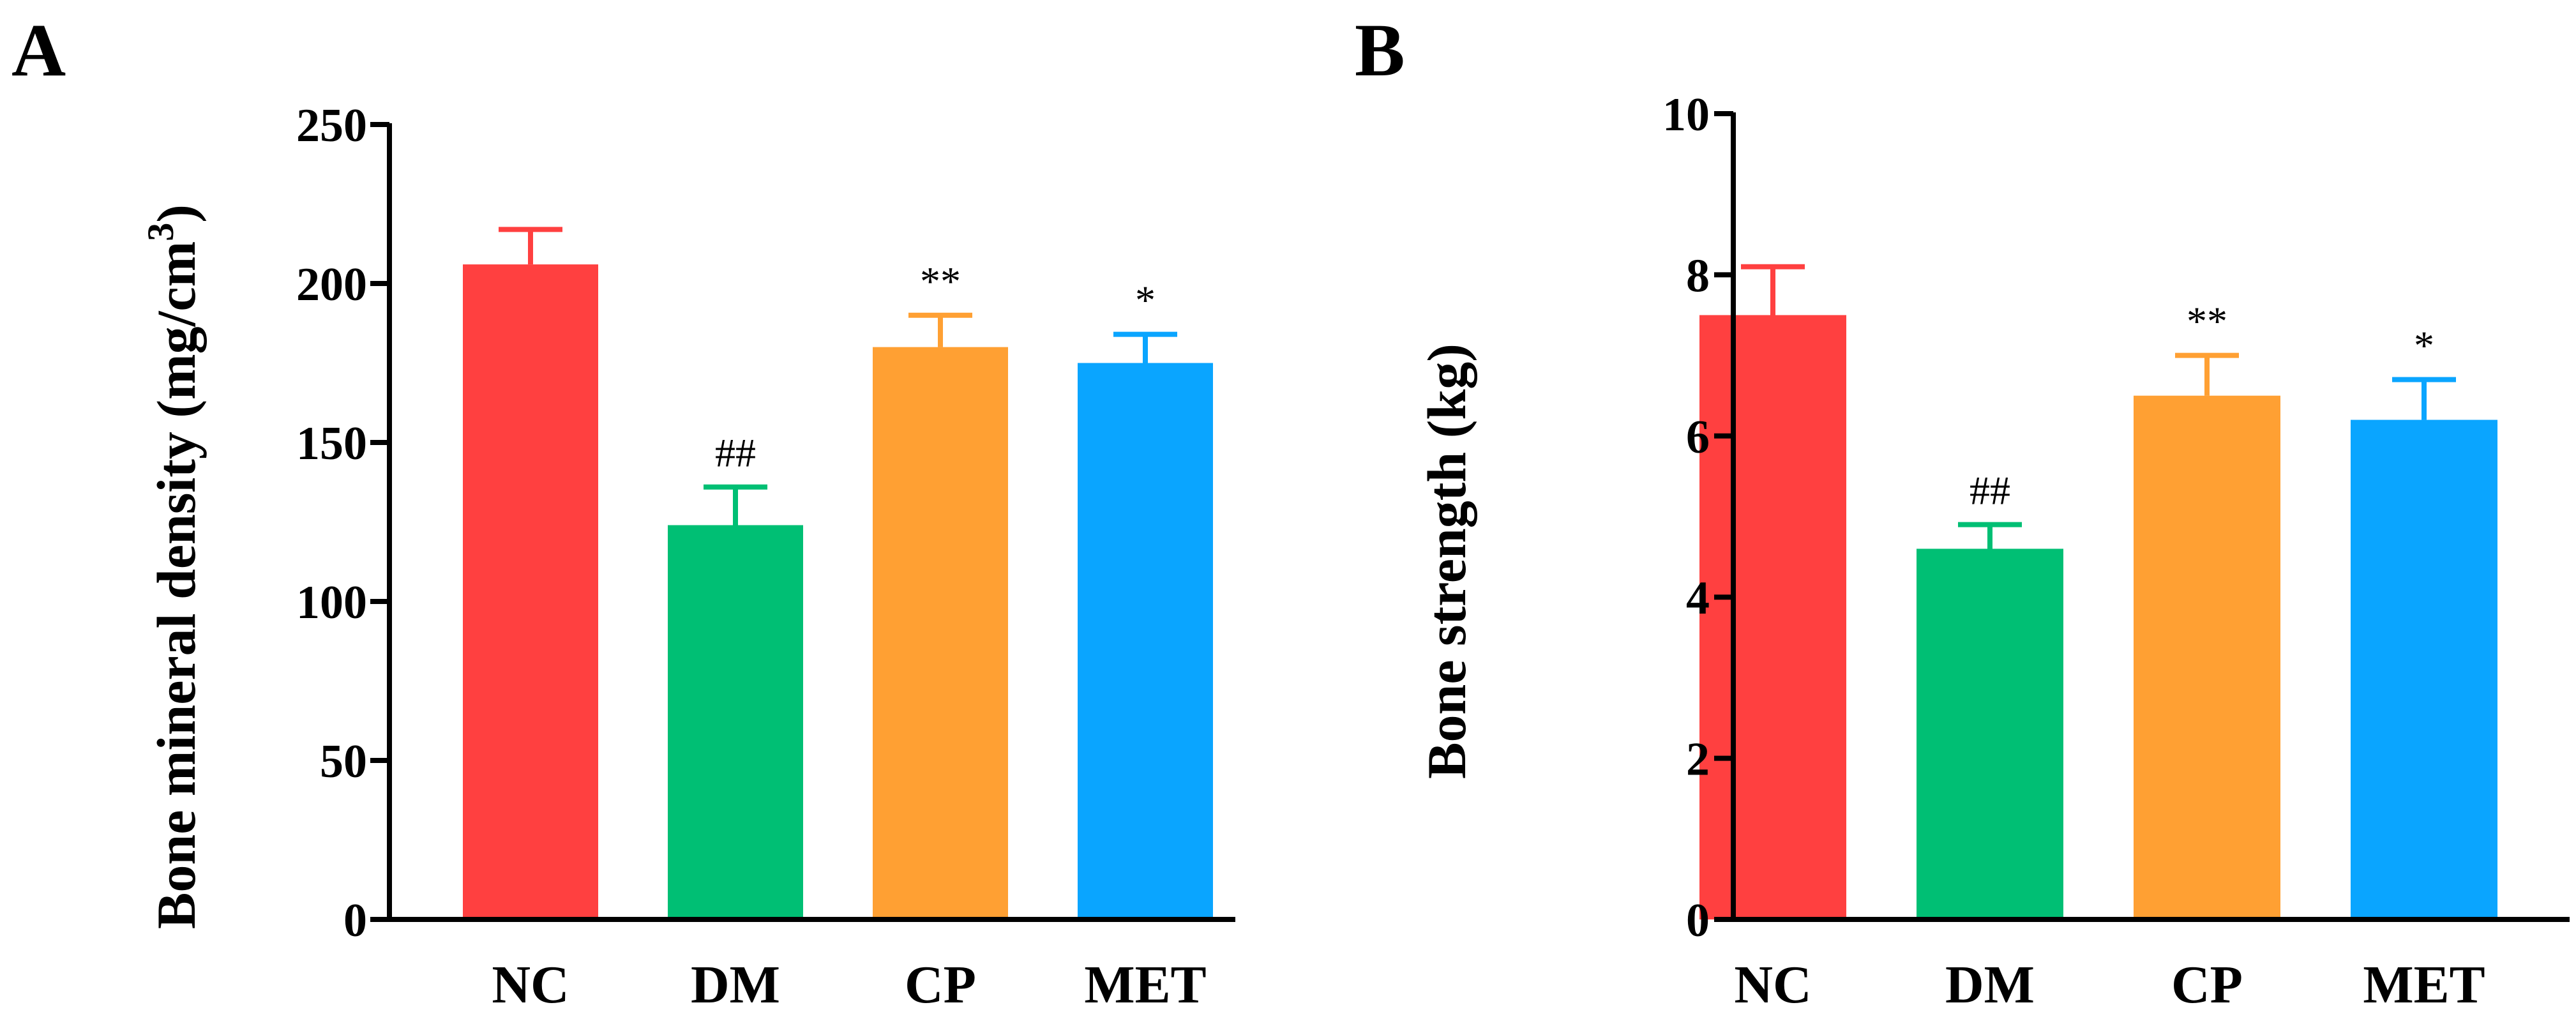  Describe the element at coordinates (176, 585) in the screenshot. I see `y-axis-title-text: Bone mineral density (mg/cm` at that location.